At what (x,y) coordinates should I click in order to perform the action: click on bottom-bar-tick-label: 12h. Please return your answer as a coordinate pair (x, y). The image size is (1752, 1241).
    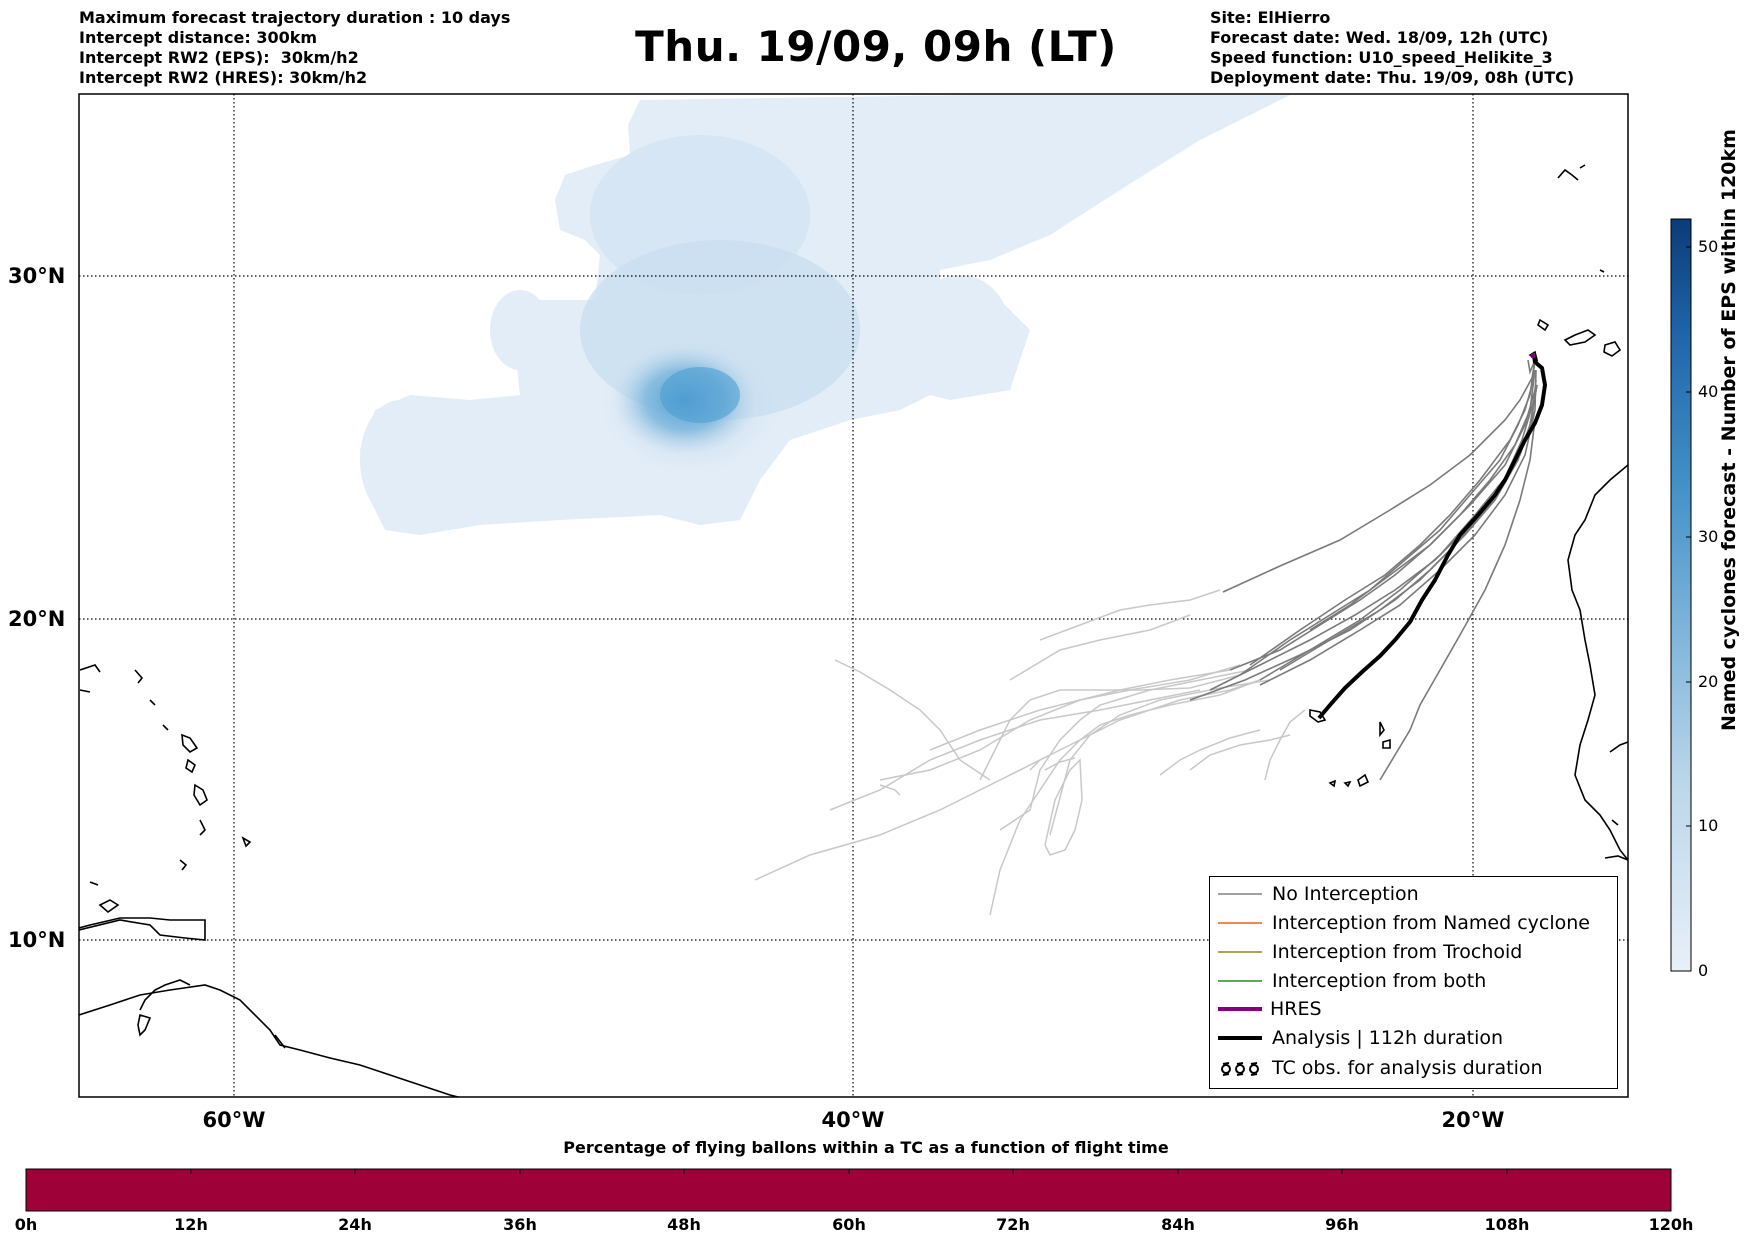
    Looking at the image, I should click on (191, 1224).